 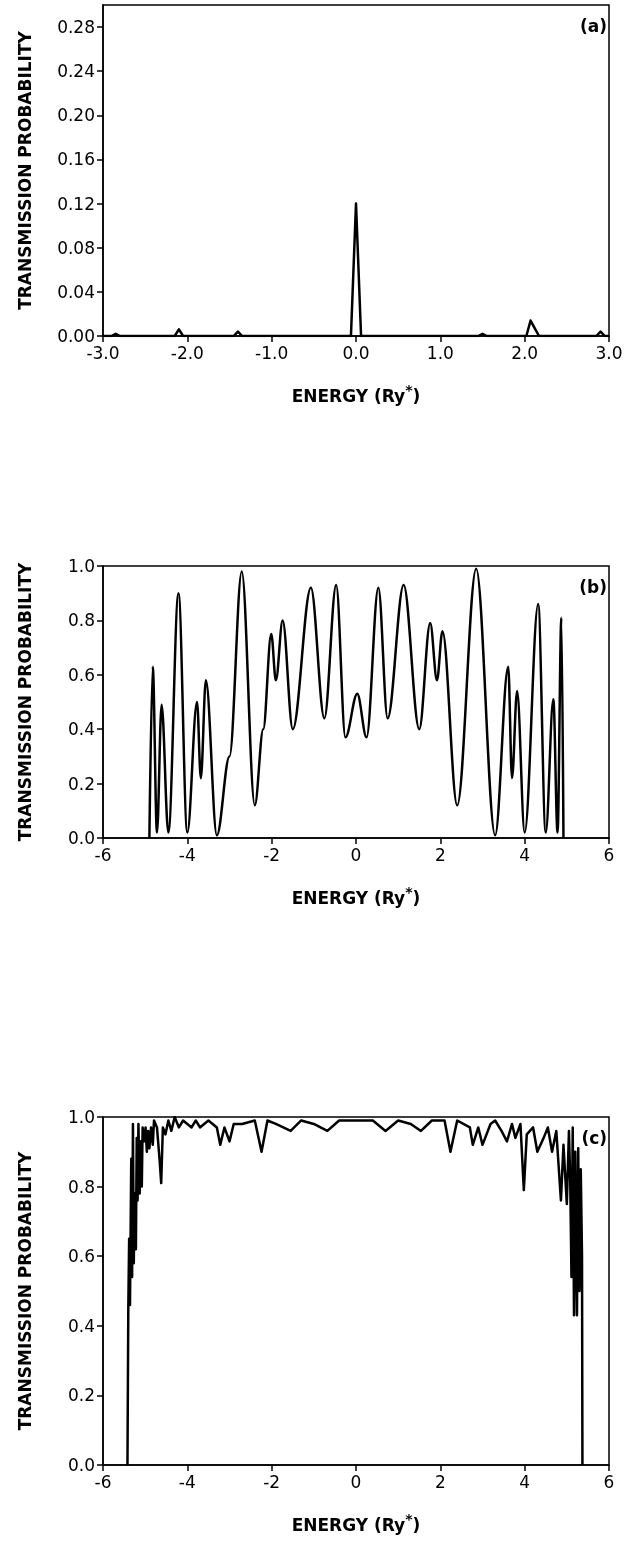 I want to click on annotation: (a), so click(x=593, y=25).